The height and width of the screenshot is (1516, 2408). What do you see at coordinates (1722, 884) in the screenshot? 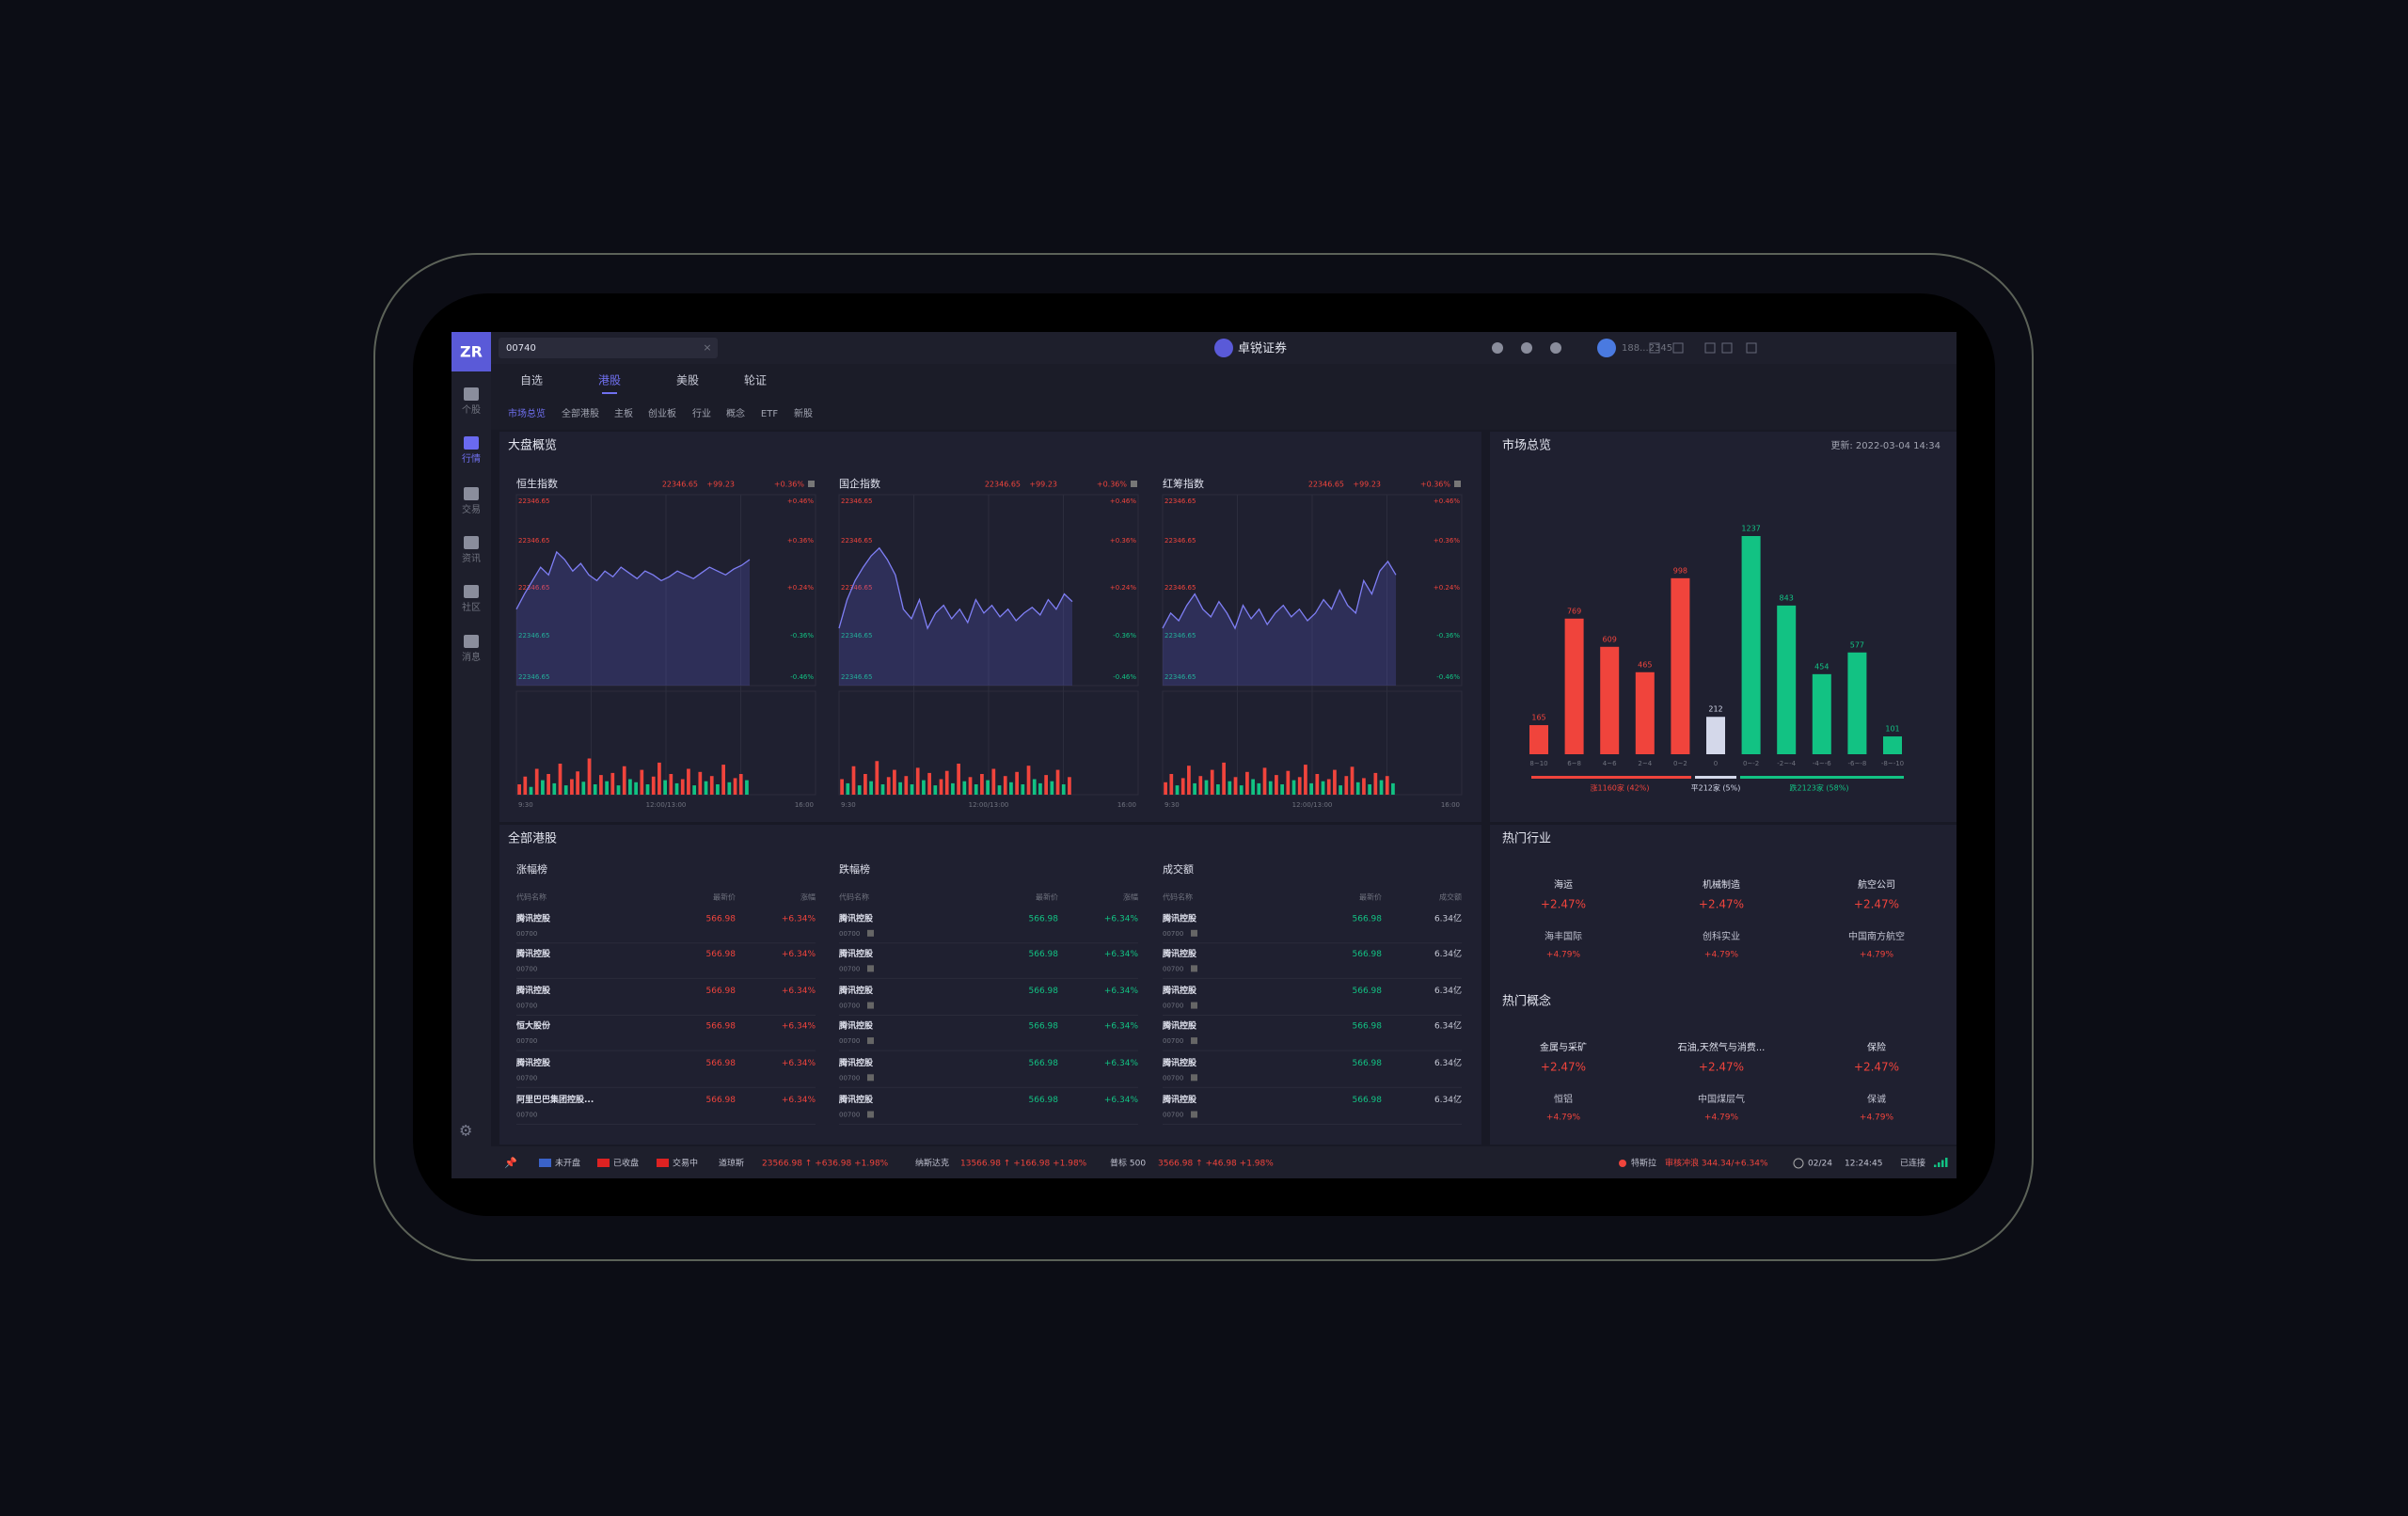
I see `hot-name: 机械制造` at bounding box center [1722, 884].